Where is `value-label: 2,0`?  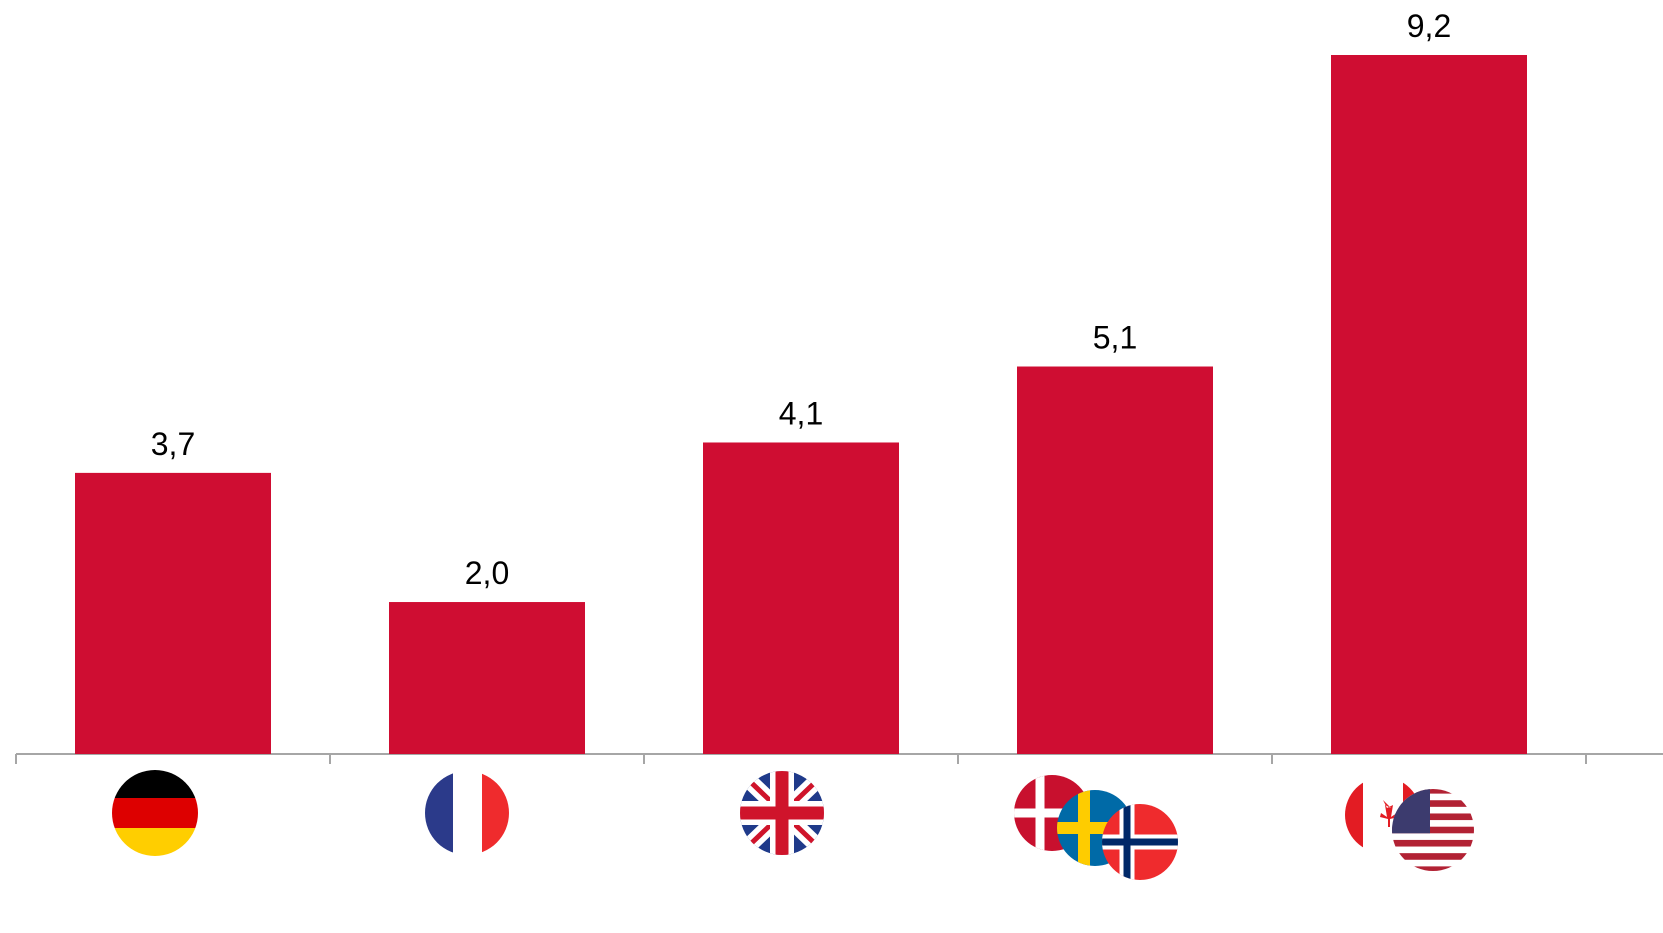
value-label: 2,0 is located at coordinates (487, 573).